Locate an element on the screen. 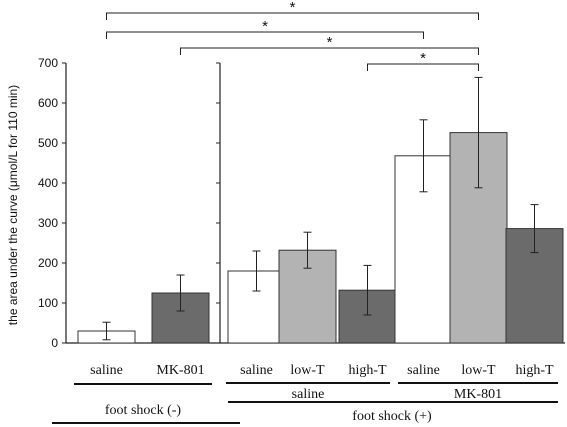 The height and width of the screenshot is (427, 567). y-tick-label: 500 is located at coordinates (48, 143).